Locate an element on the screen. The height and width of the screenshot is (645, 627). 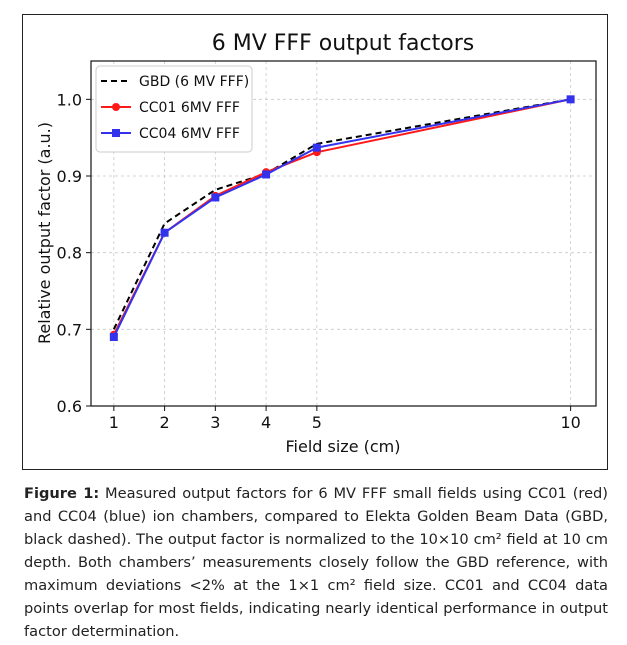
y-tick-label: 0.7 is located at coordinates (69, 329).